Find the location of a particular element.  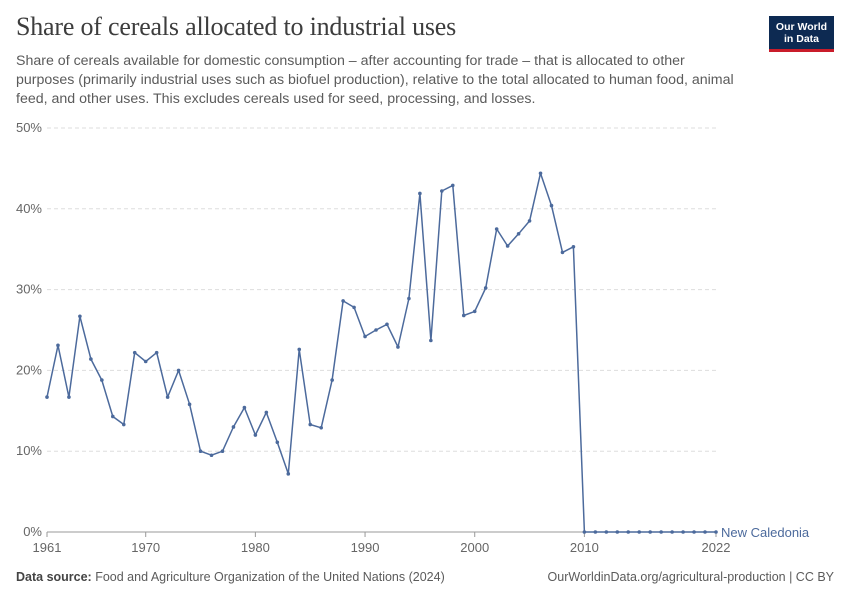

y-tick-label: 20% is located at coordinates (29, 369).